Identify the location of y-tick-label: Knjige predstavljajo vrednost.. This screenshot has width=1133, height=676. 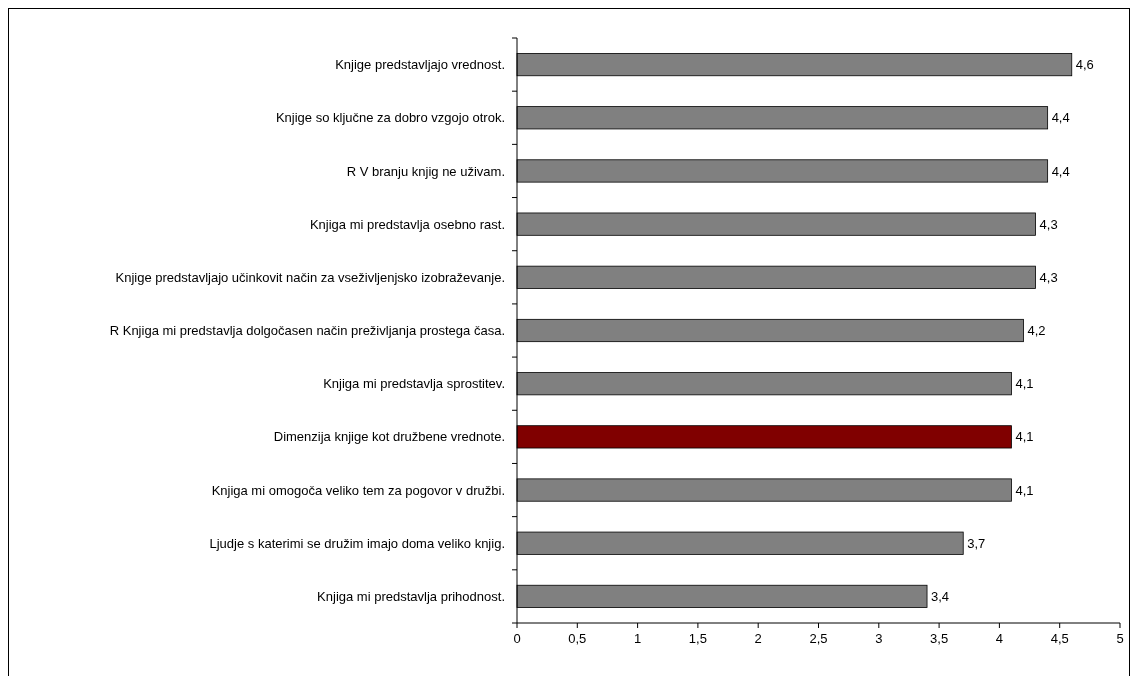
(420, 65).